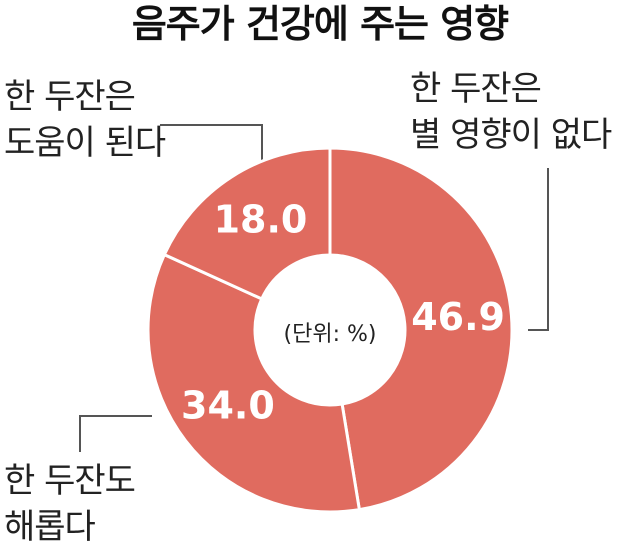  What do you see at coordinates (511, 112) in the screenshot?
I see `category-label: 한 두잔은 별 영향이 없다` at bounding box center [511, 112].